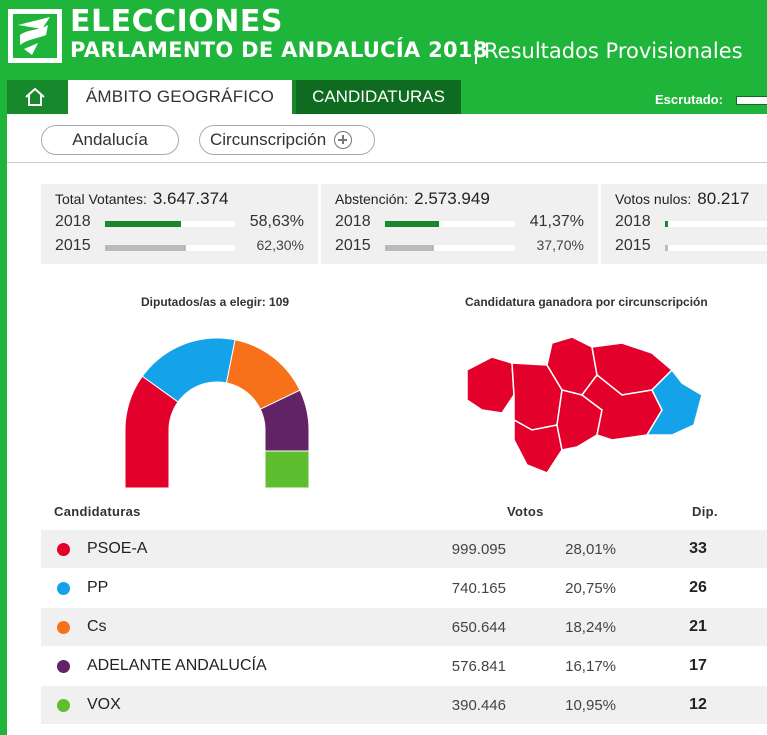  I want to click on plus-circle-icon, so click(343, 140).